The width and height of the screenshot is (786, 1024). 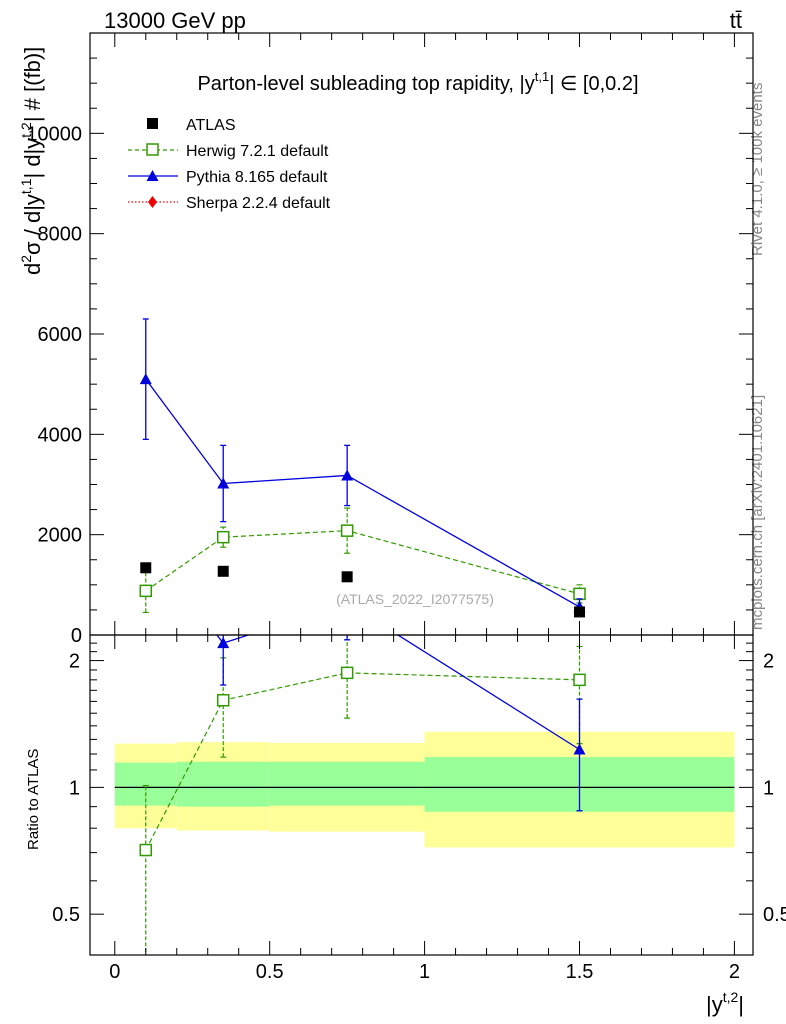 What do you see at coordinates (257, 177) in the screenshot?
I see `legend-pythia-label: Pythia 8.165 default` at bounding box center [257, 177].